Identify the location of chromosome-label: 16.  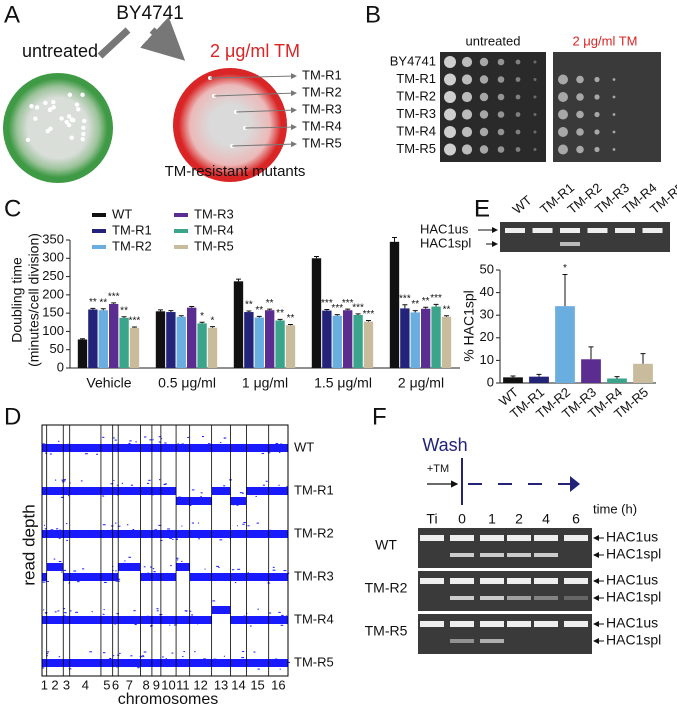
(278, 684).